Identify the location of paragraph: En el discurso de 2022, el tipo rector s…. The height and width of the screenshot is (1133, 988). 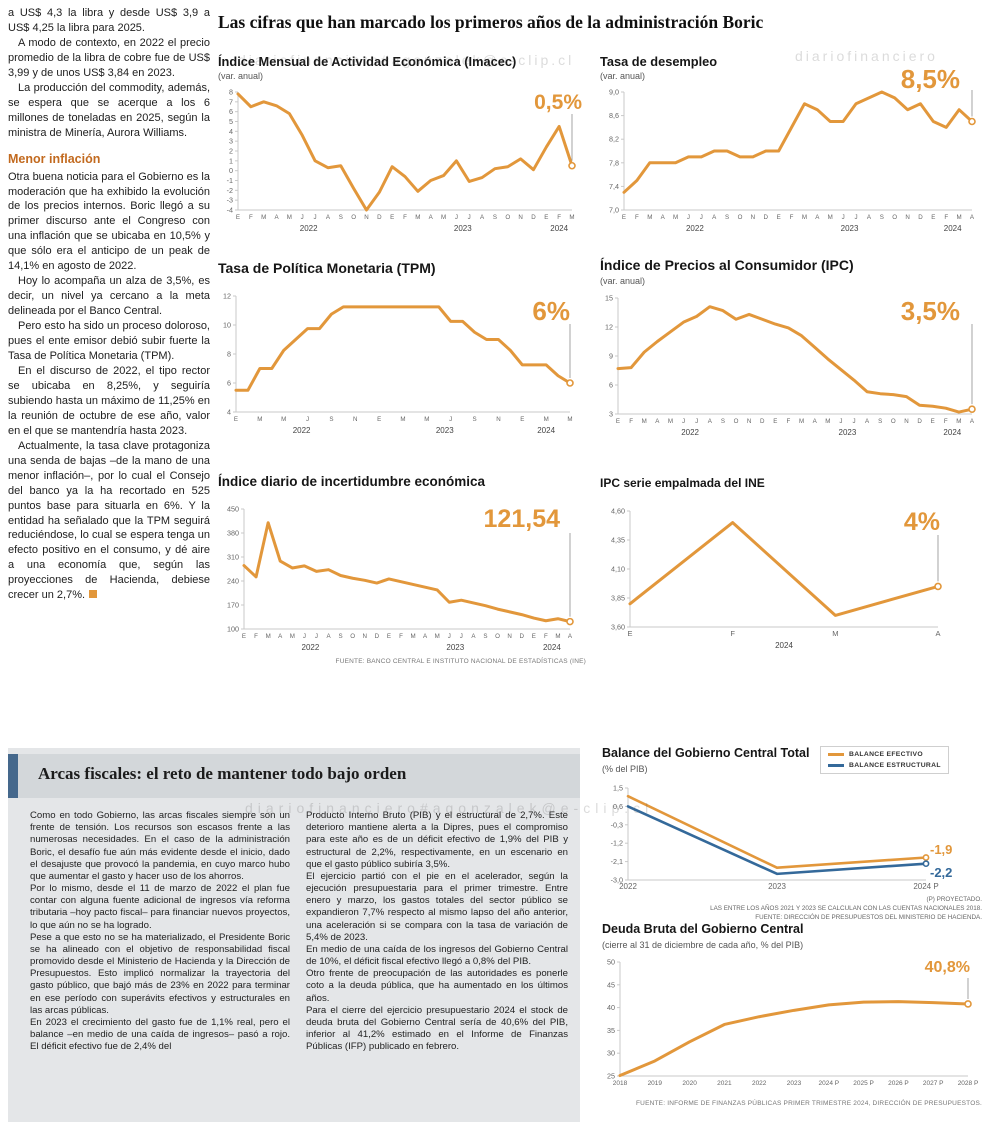
(109, 400).